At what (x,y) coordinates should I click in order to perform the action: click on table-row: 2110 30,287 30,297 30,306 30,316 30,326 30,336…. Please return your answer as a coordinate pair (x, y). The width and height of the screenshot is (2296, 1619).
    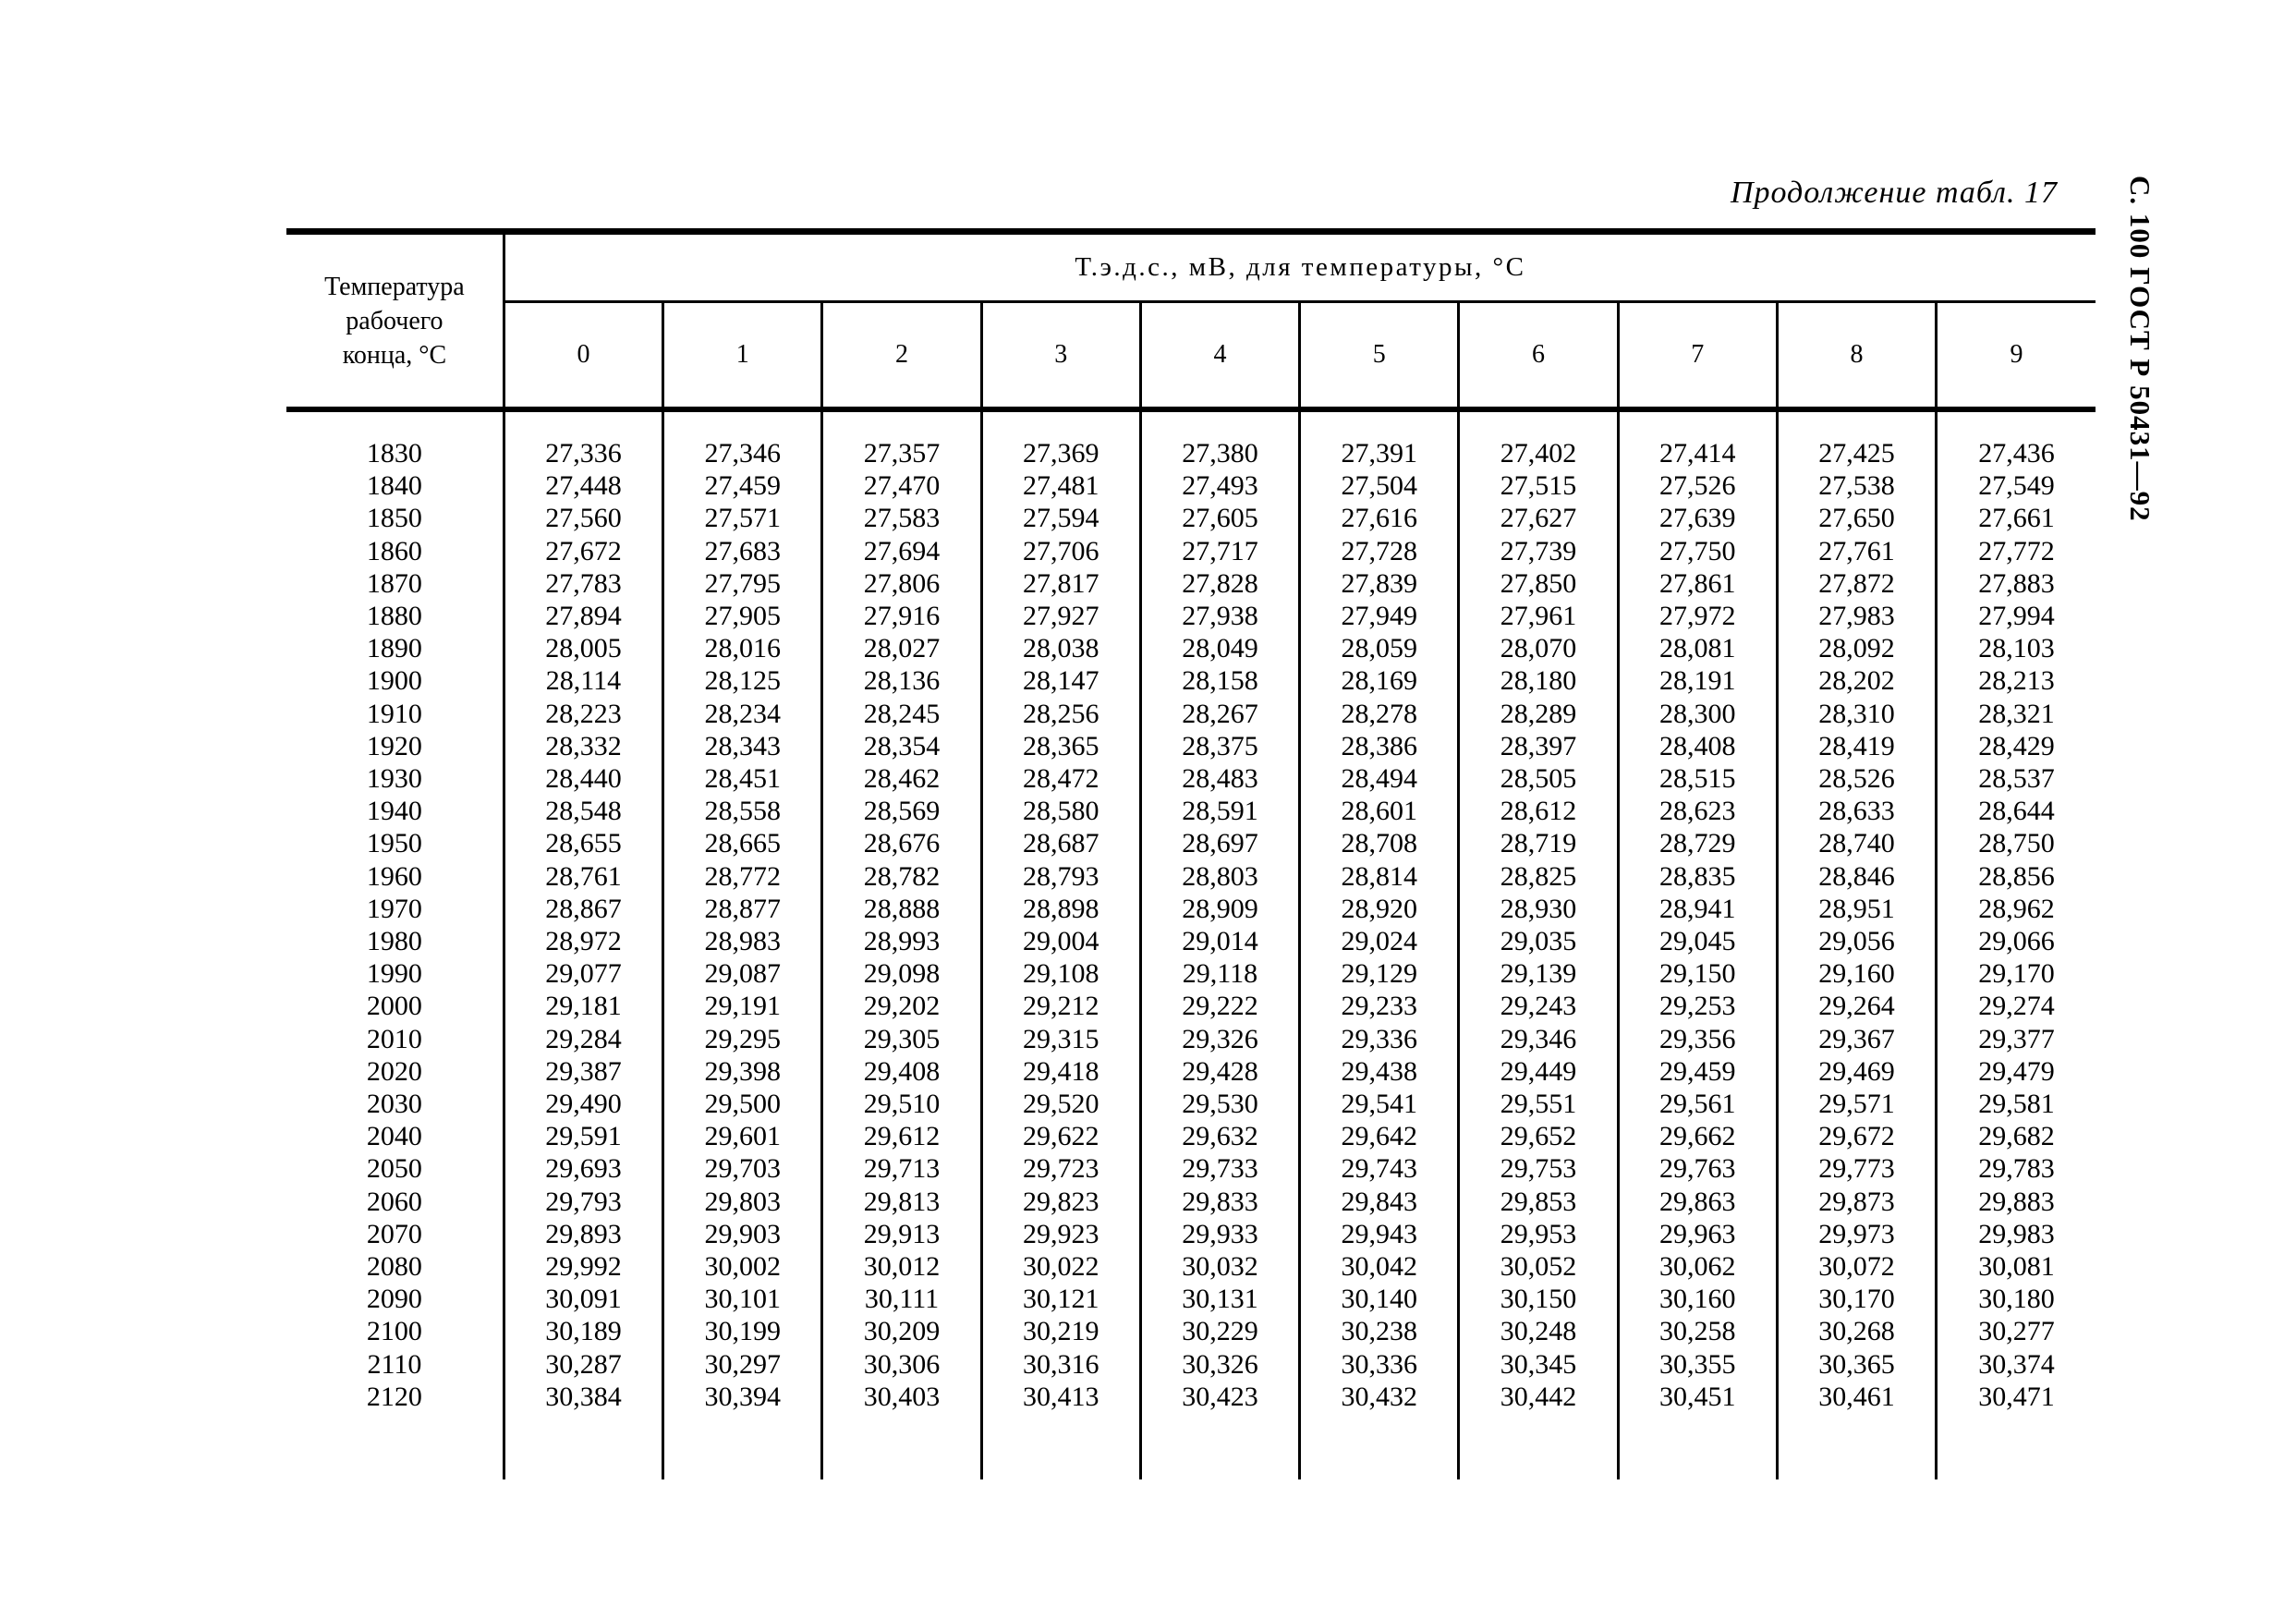
    Looking at the image, I should click on (1191, 1364).